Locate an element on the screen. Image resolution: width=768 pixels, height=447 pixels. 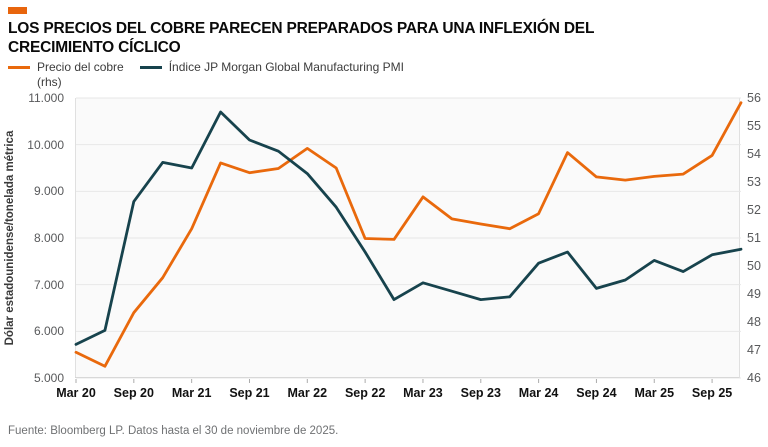
x-axis-tick-label: Mar 23 is located at coordinates (423, 393).